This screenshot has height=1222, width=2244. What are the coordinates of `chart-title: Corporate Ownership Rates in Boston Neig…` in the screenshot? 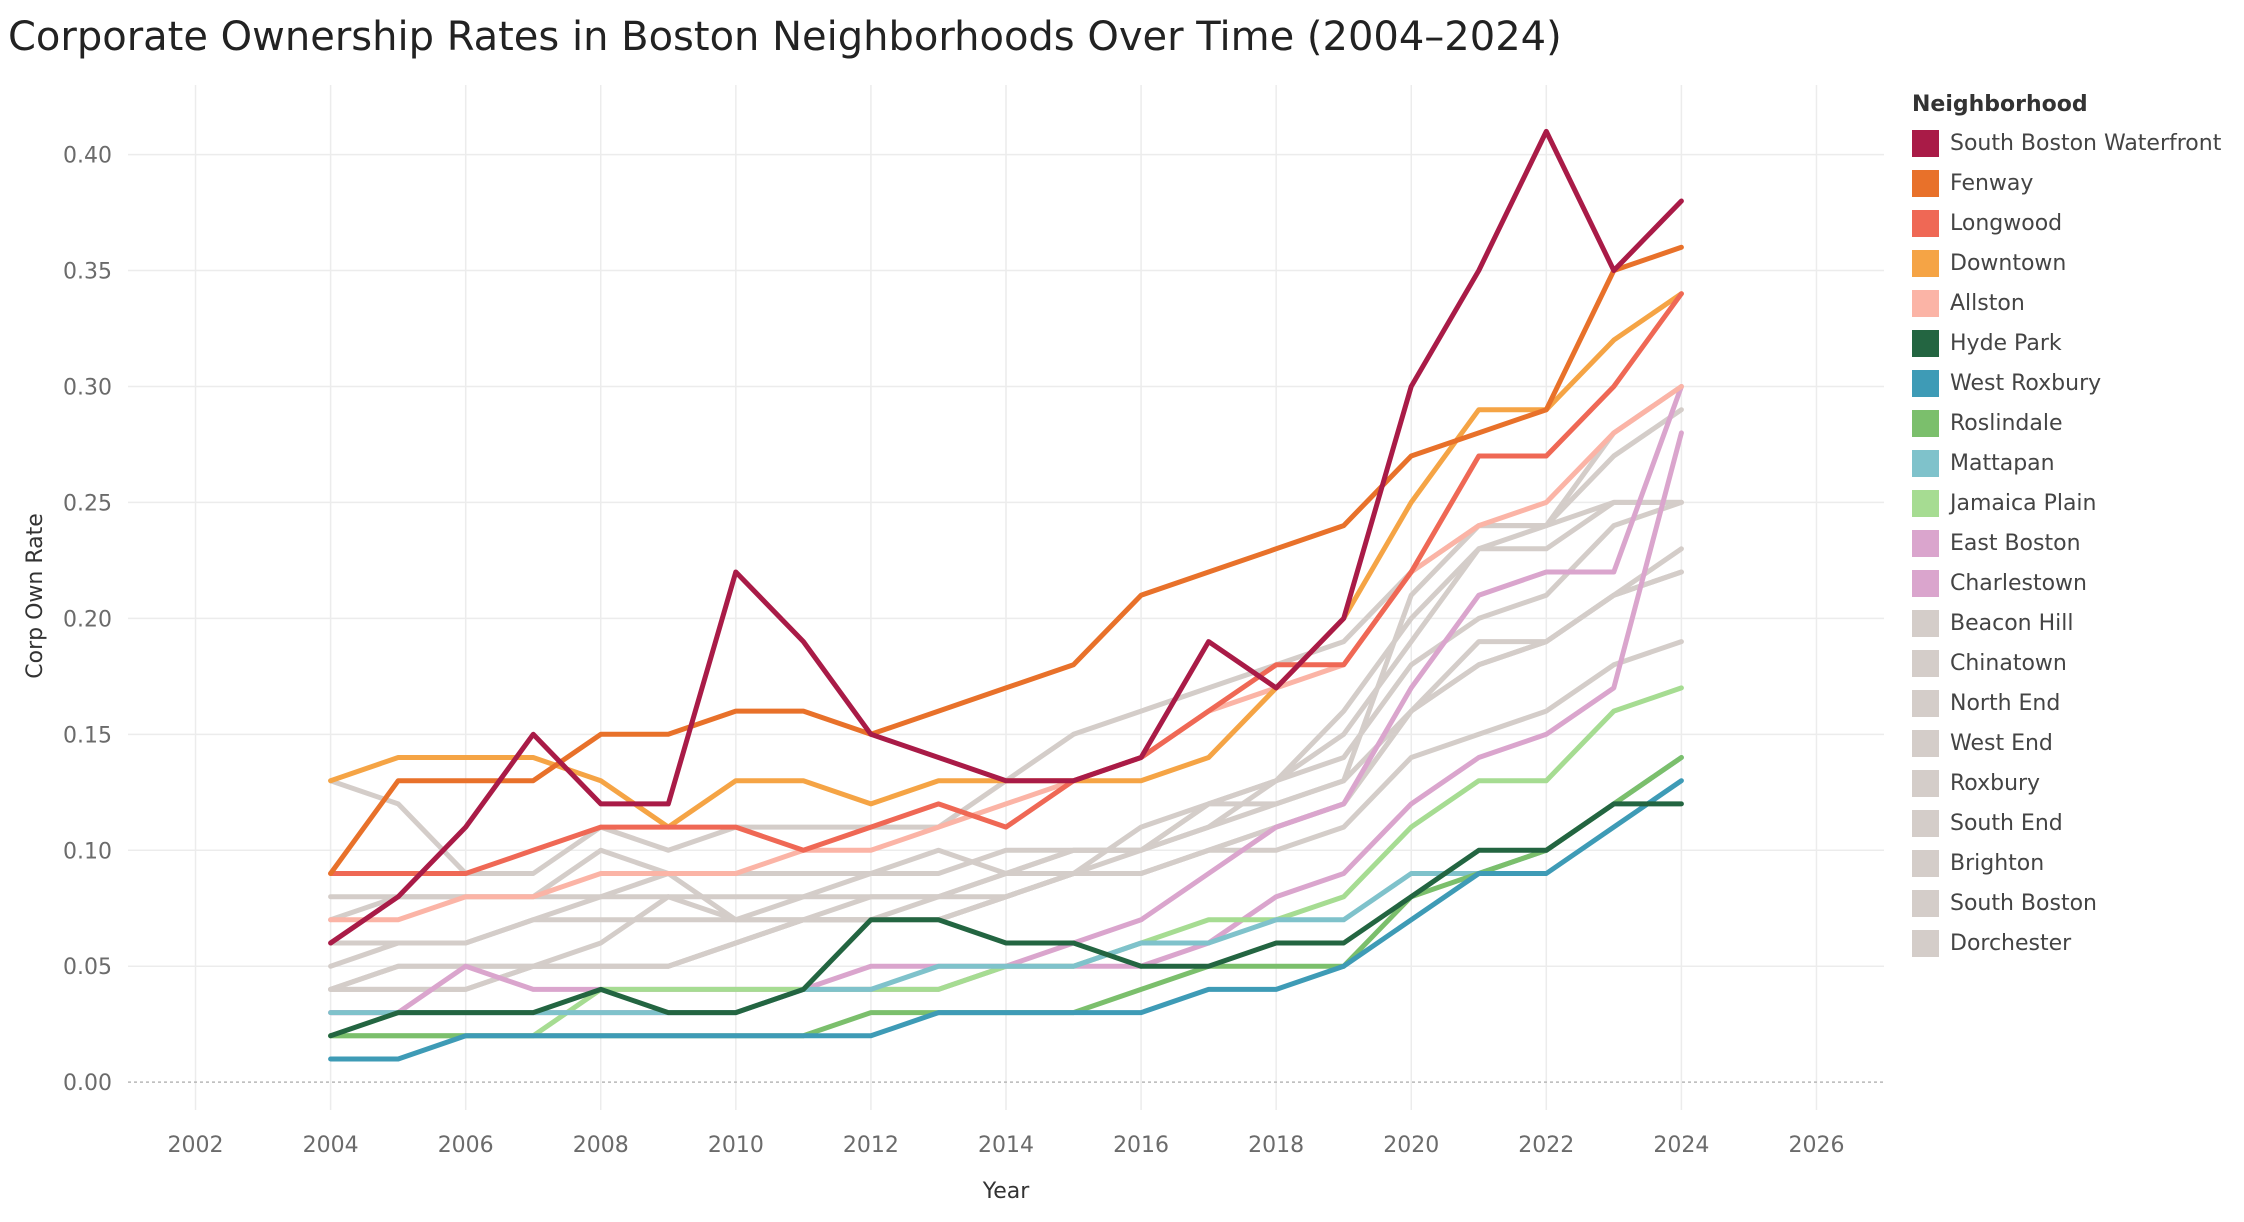 It's located at (785, 37).